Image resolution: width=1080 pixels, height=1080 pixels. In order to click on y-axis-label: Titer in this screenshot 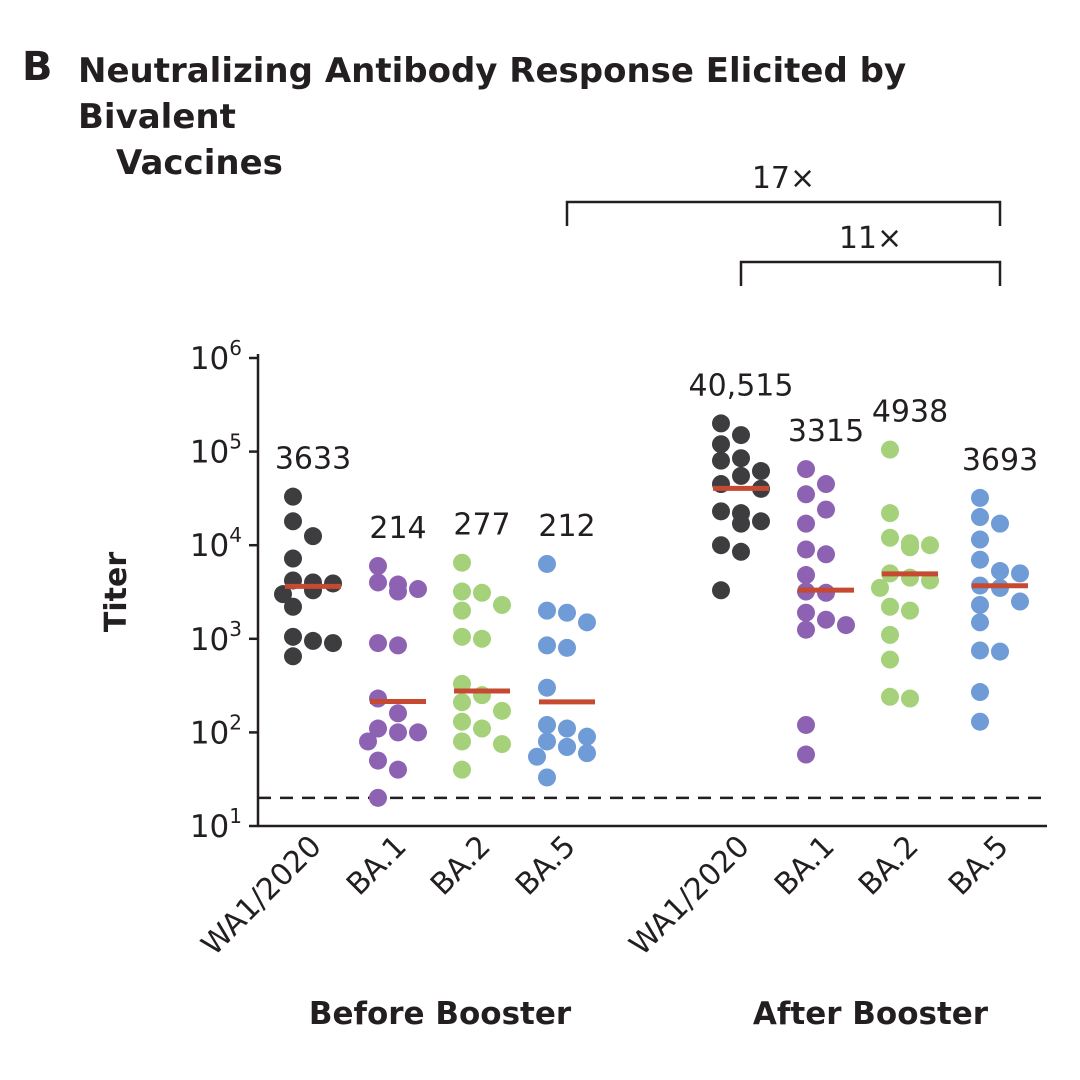, I will do `click(116, 592)`.